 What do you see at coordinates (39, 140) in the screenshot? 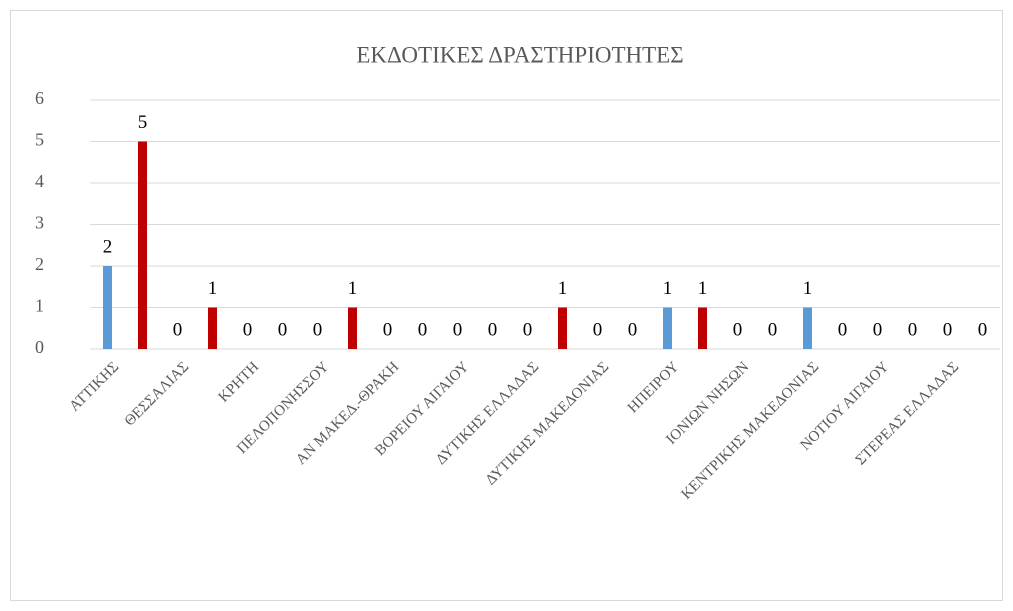
I see `y-tick-label: 5` at bounding box center [39, 140].